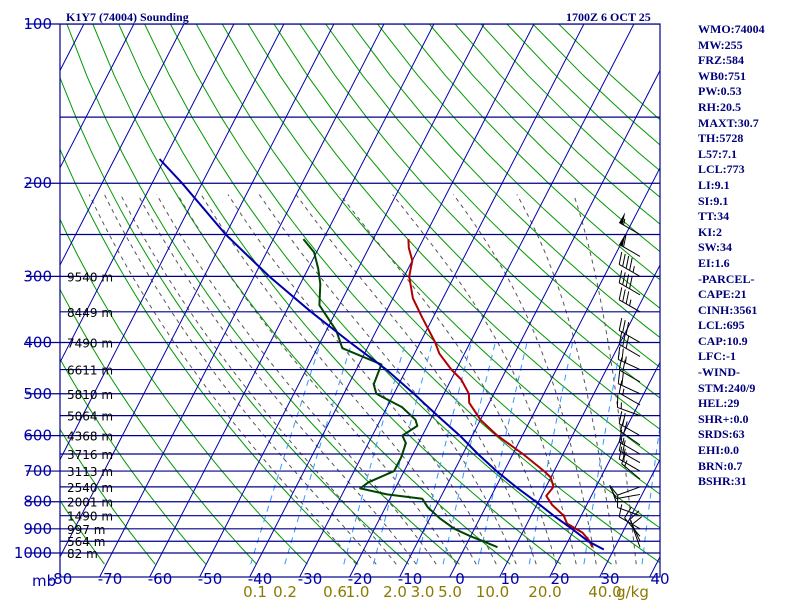 The image size is (800, 600). What do you see at coordinates (719, 403) in the screenshot?
I see `index-item: HEL:29` at bounding box center [719, 403].